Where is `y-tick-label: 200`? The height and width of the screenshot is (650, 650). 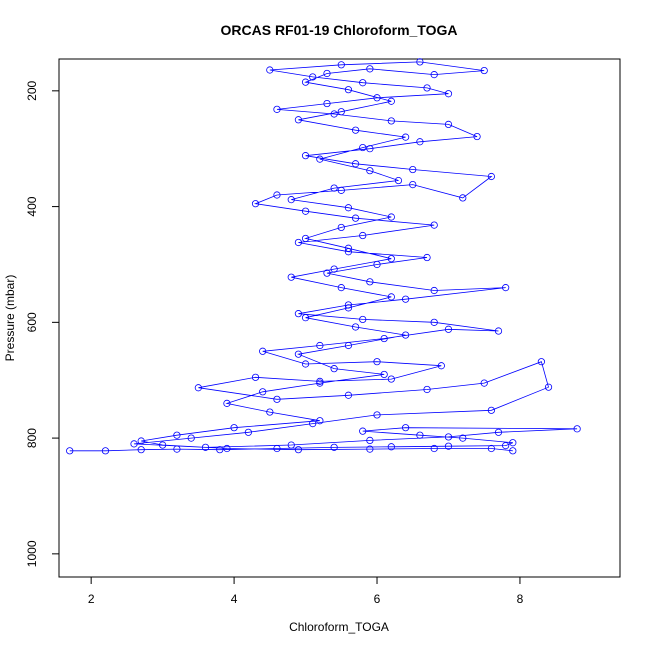 y-tick-label: 200 is located at coordinates (32, 91).